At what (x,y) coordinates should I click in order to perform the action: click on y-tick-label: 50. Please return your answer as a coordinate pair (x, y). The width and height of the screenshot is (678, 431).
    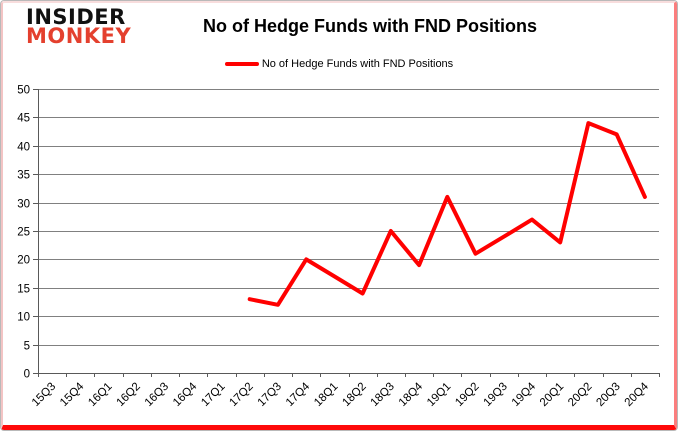
    Looking at the image, I should click on (23, 91).